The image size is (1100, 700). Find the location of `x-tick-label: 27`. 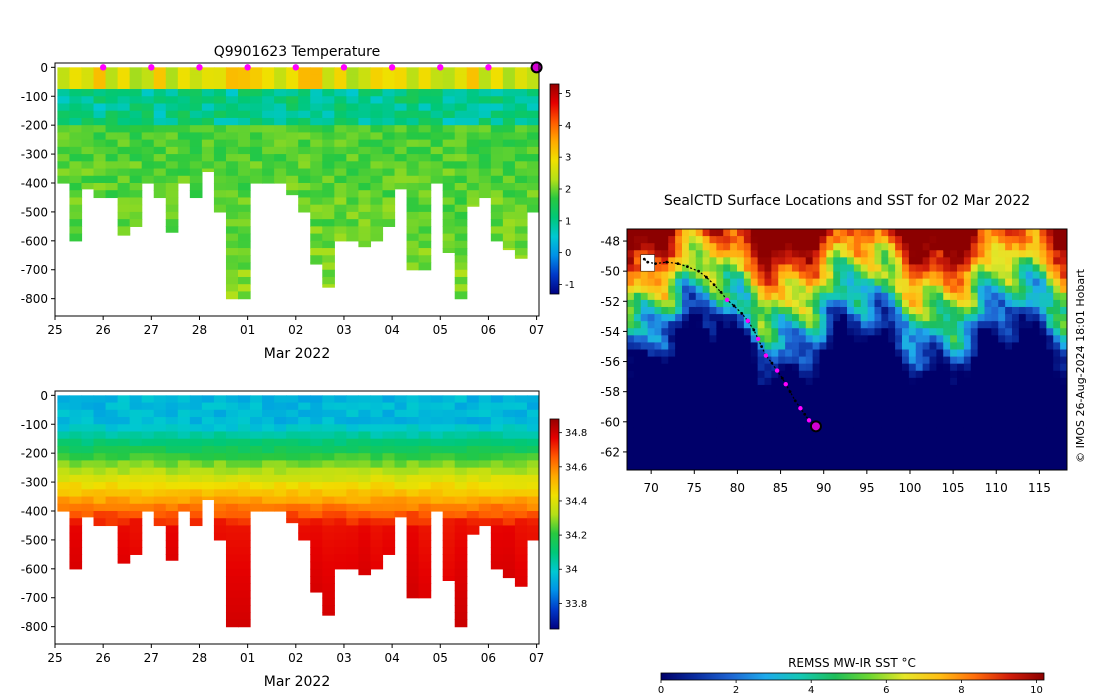

x-tick-label: 27 is located at coordinates (151, 658).